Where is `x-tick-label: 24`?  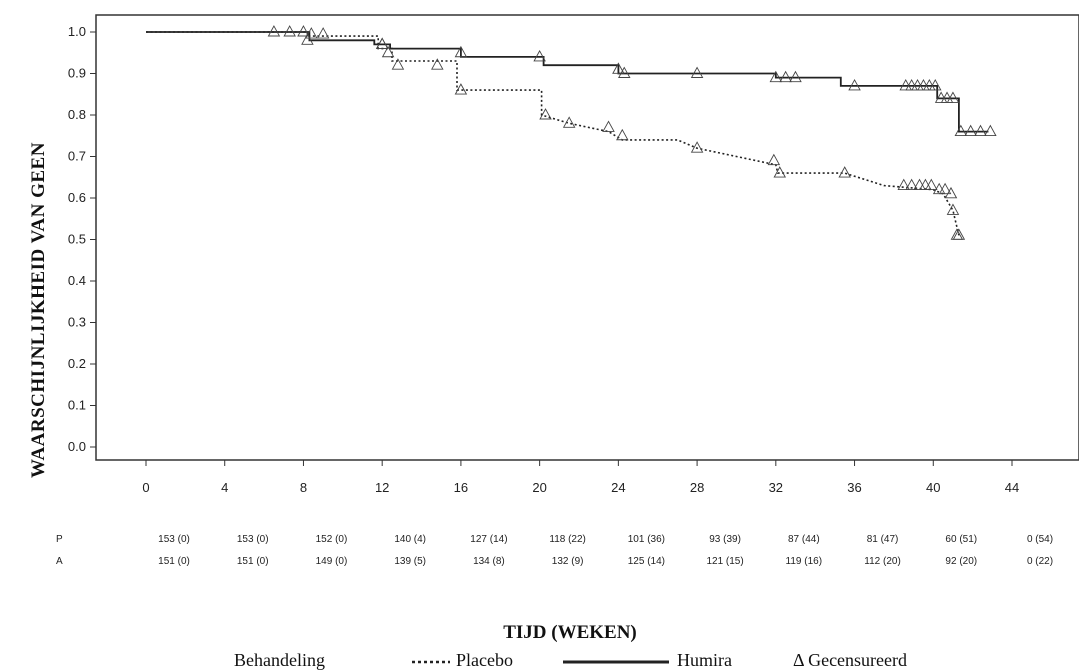
x-tick-label: 24 is located at coordinates (618, 487).